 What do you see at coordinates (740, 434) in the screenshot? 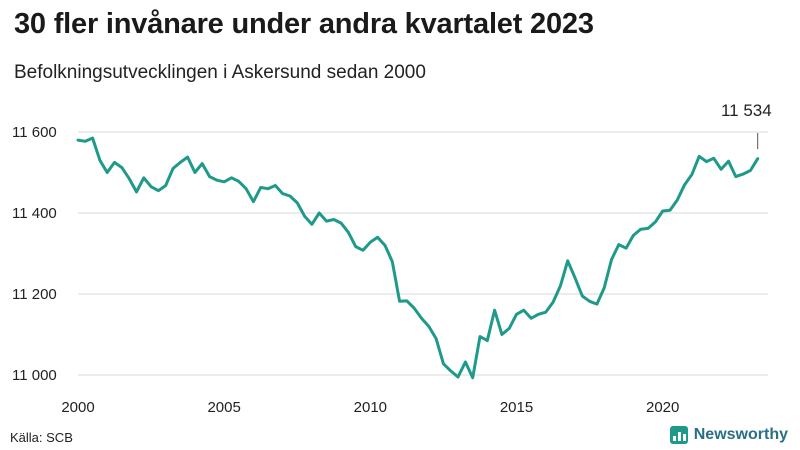
I see `brand-name: Newsworthy` at bounding box center [740, 434].